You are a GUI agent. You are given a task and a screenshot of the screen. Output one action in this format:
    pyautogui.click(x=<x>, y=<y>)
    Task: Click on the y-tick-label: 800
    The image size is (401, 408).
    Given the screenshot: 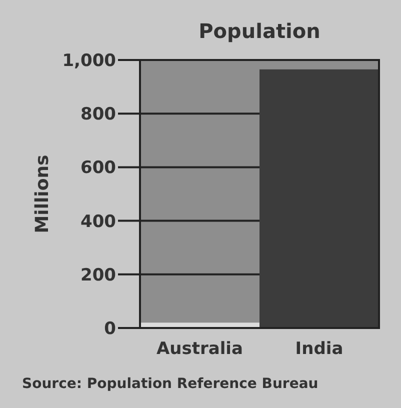 What is the action you would take?
    pyautogui.click(x=98, y=114)
    